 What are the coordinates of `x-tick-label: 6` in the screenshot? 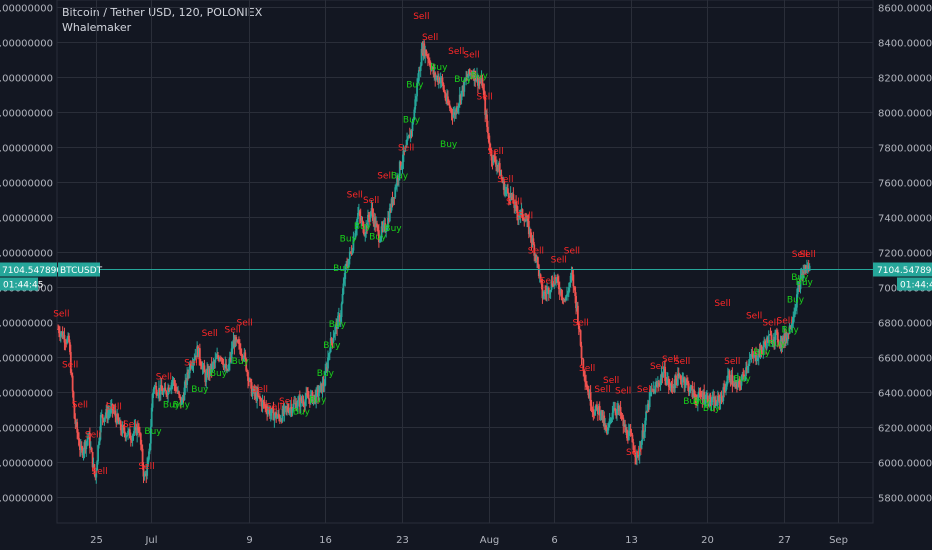 It's located at (554, 540).